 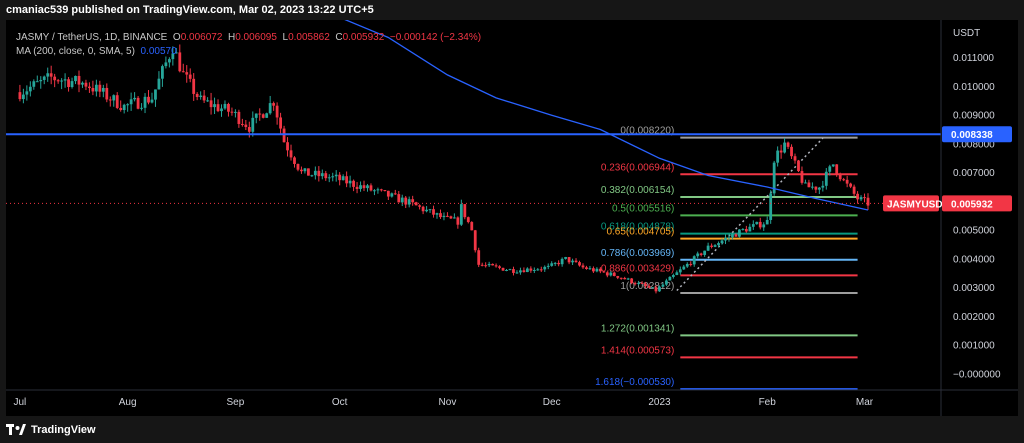 I want to click on y-tick-label: 0.007000, so click(x=974, y=173).